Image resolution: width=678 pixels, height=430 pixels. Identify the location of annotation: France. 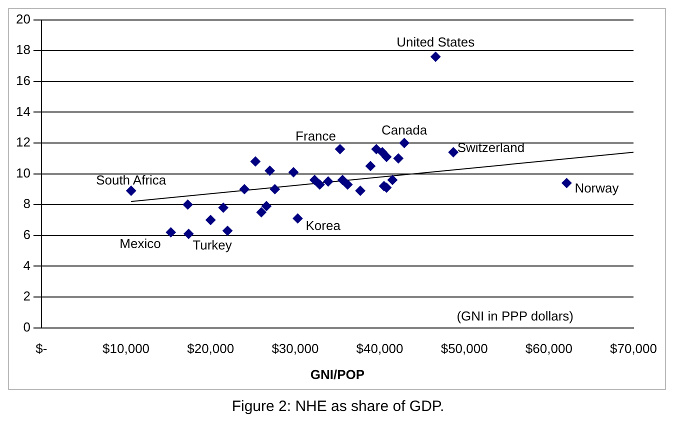
(316, 136).